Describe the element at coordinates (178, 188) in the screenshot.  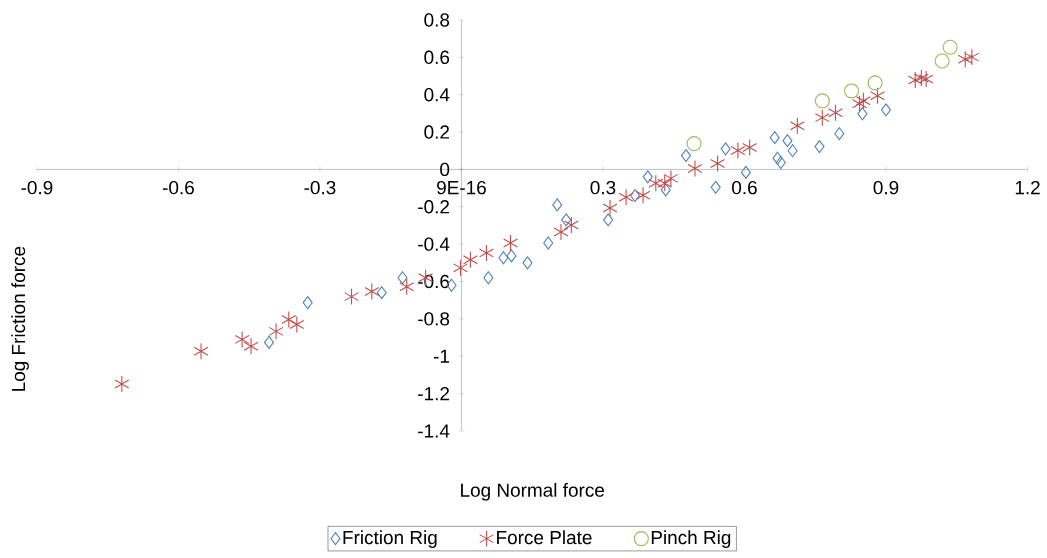
I see `x-tick-label: -0.6` at that location.